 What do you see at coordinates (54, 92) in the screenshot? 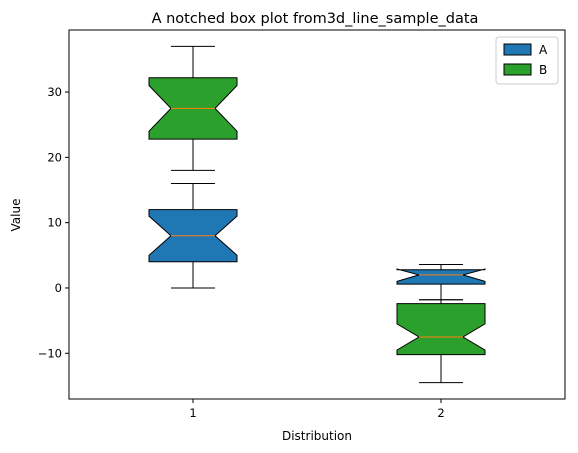
I see `y-tick-label: 30` at bounding box center [54, 92].